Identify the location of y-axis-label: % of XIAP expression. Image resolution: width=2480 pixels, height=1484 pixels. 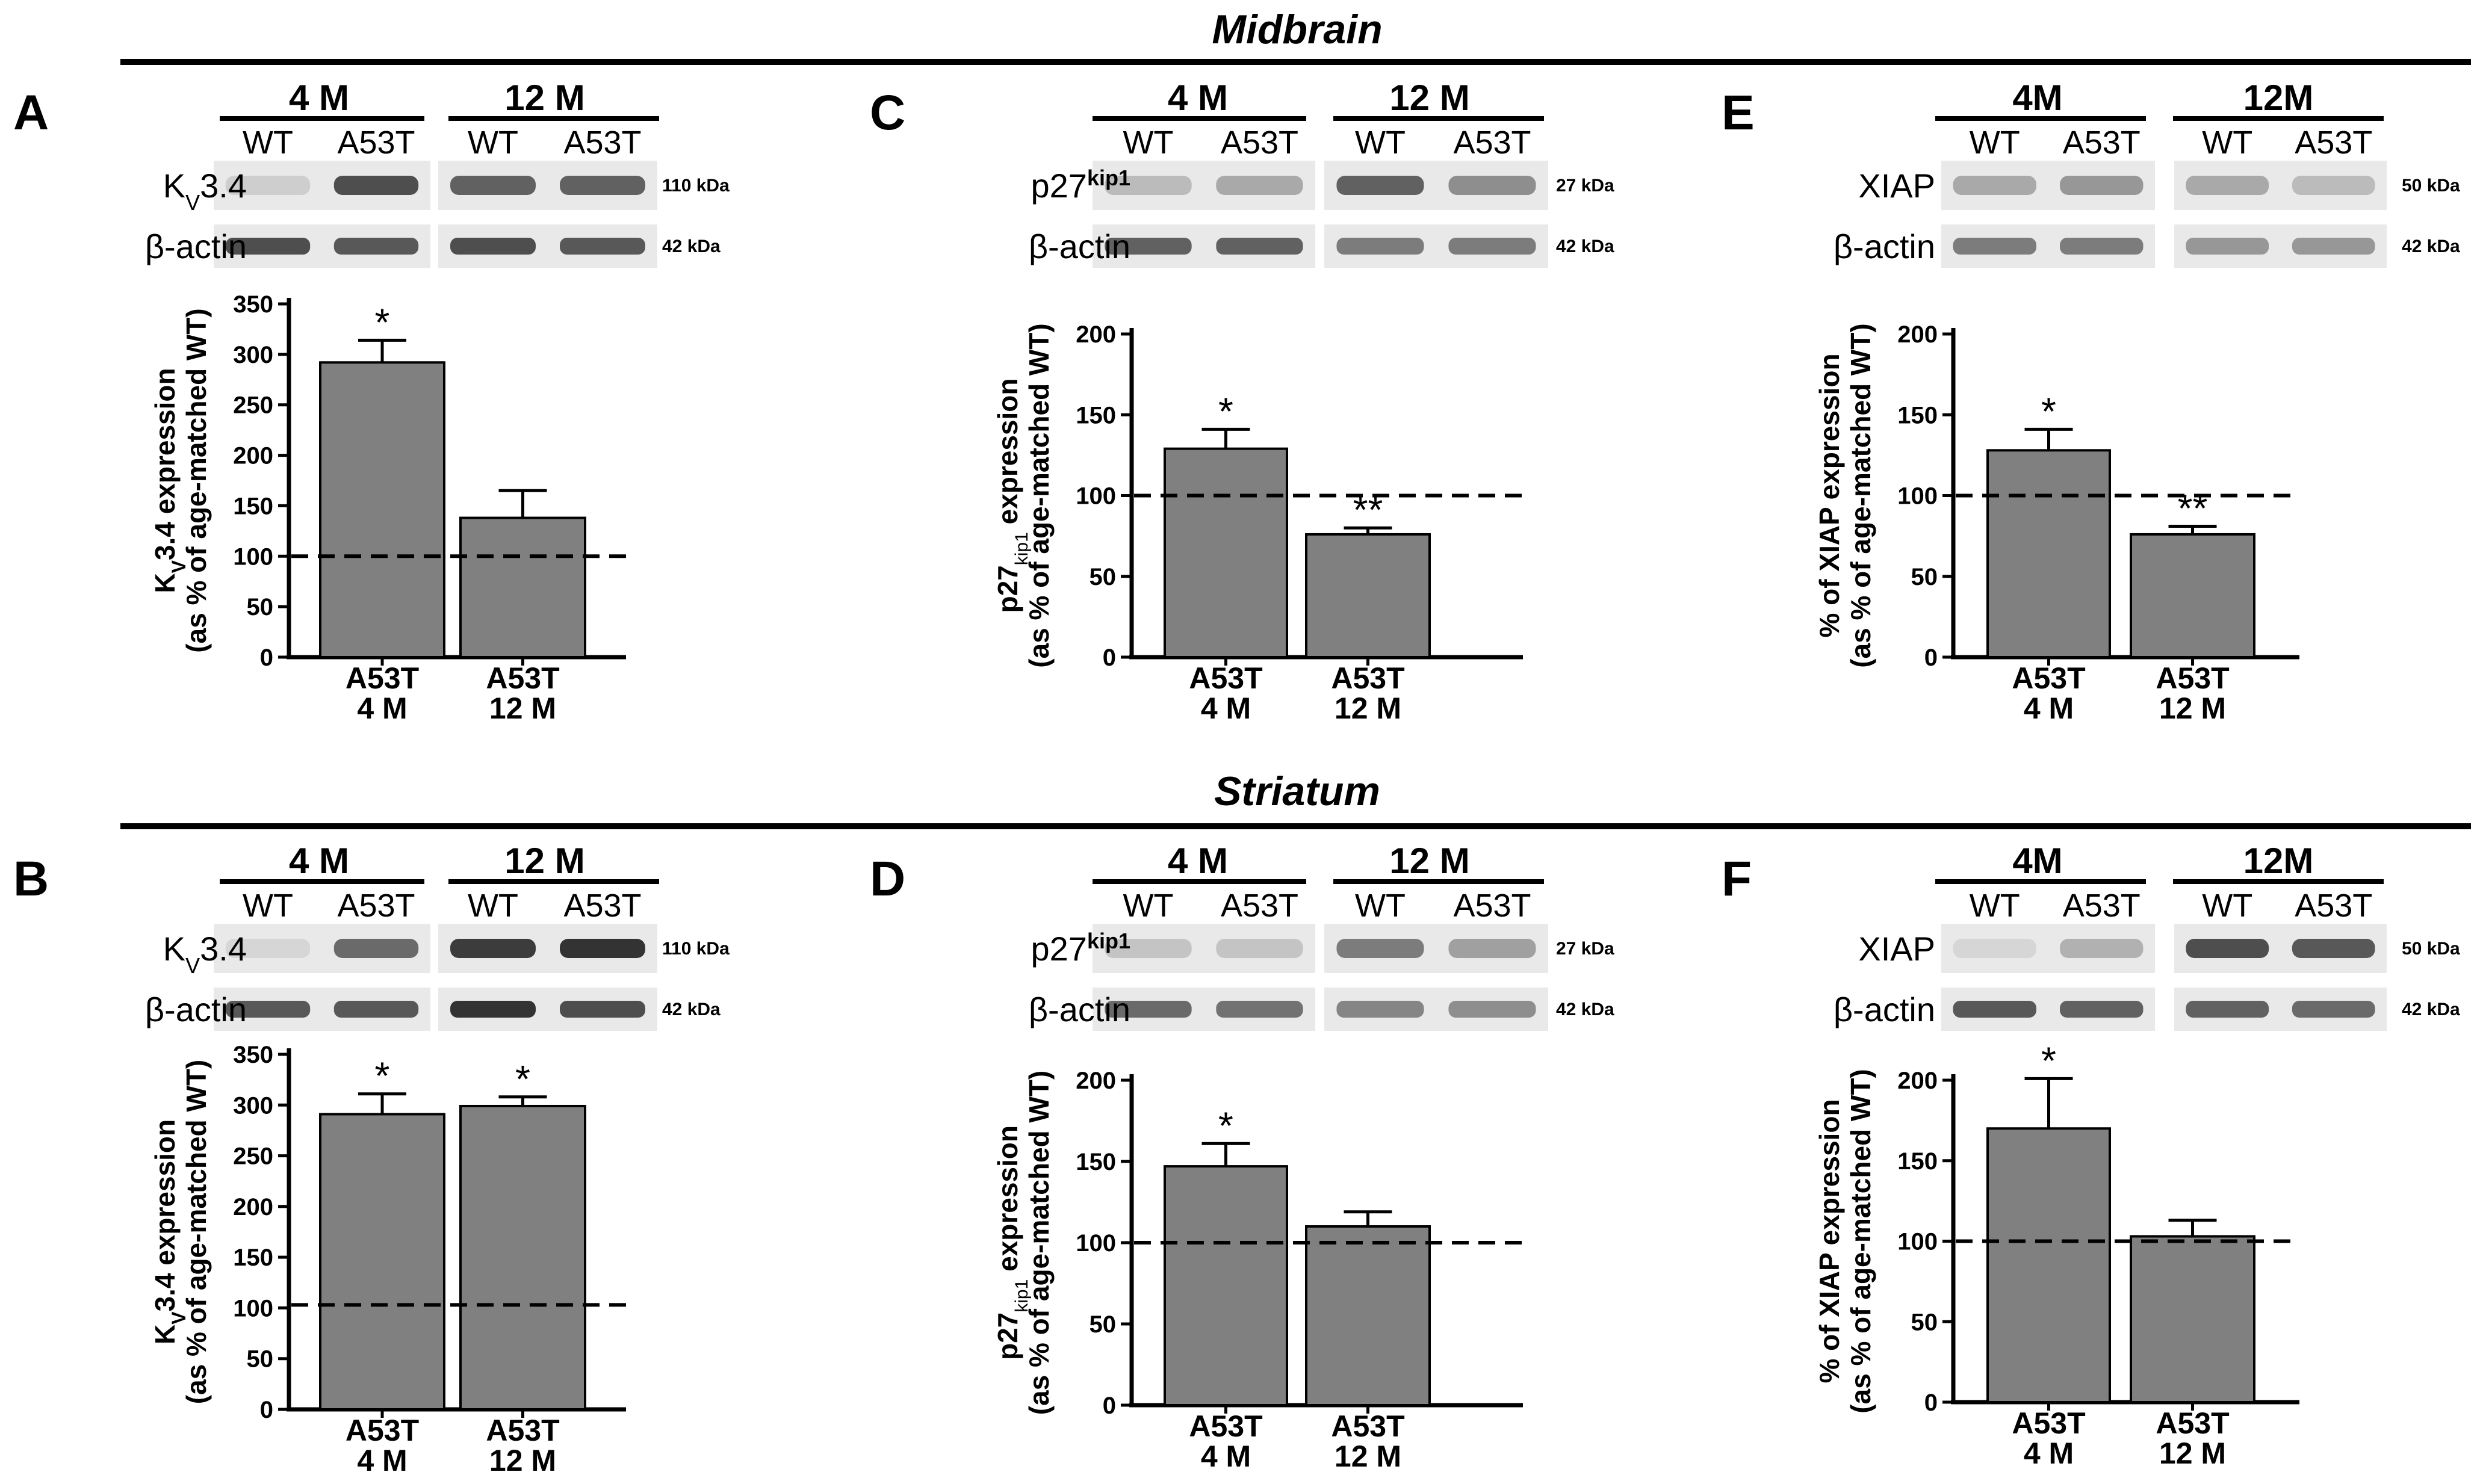
(1829, 1241).